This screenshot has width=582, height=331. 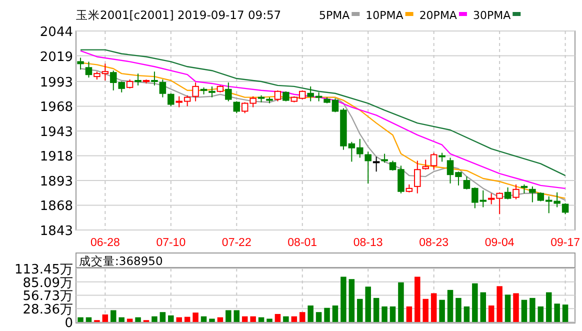 I want to click on legend-label: 30PMA, so click(x=492, y=15).